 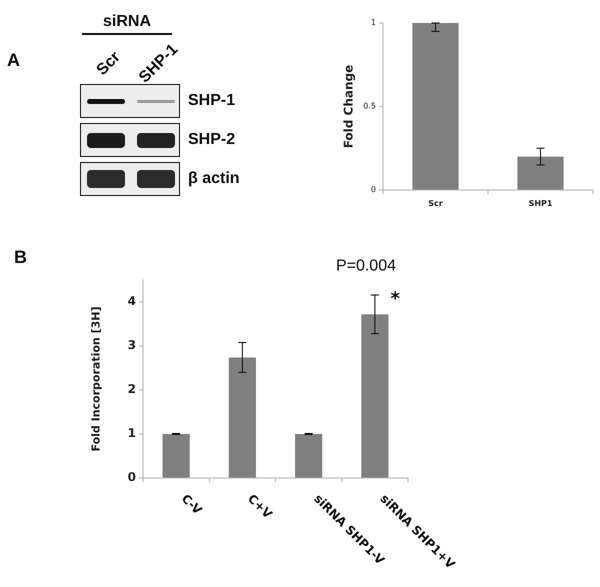 What do you see at coordinates (132, 301) in the screenshot?
I see `y-tick-label: 4` at bounding box center [132, 301].